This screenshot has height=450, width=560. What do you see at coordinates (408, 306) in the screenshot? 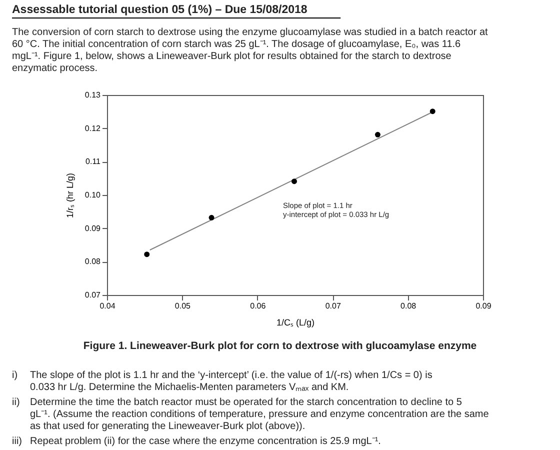
I see `x-tick-label: 0.08` at bounding box center [408, 306].